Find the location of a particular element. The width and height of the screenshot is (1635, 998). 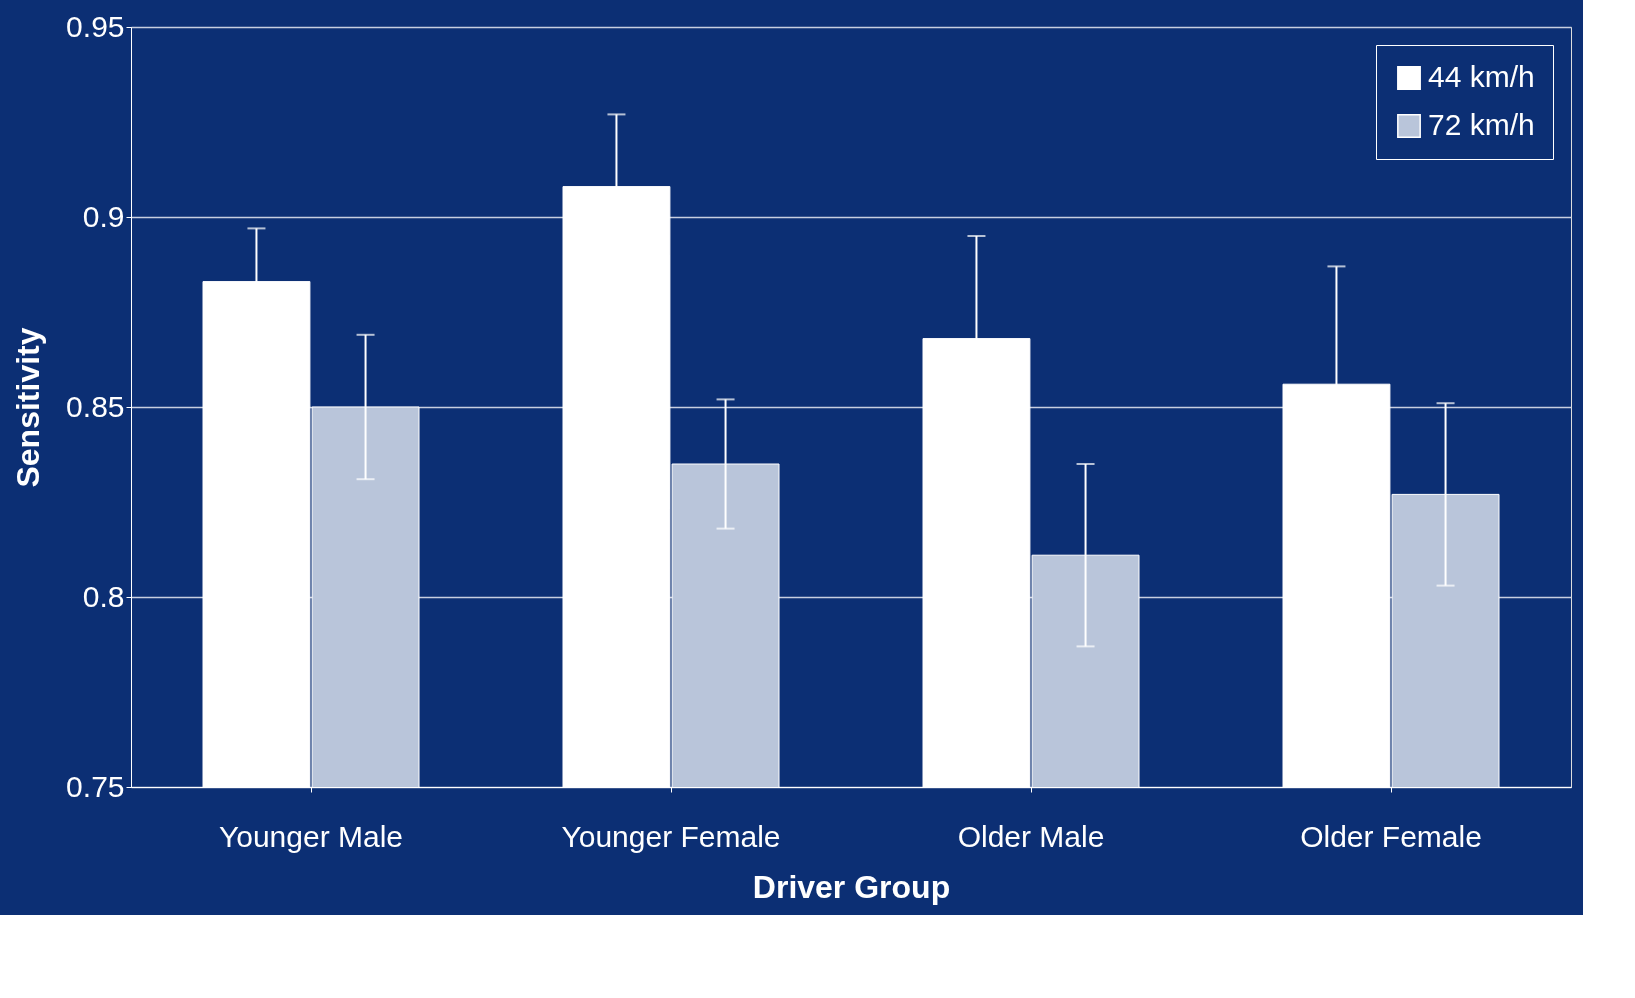

x-tick-label: Younger Female is located at coordinates (671, 836).